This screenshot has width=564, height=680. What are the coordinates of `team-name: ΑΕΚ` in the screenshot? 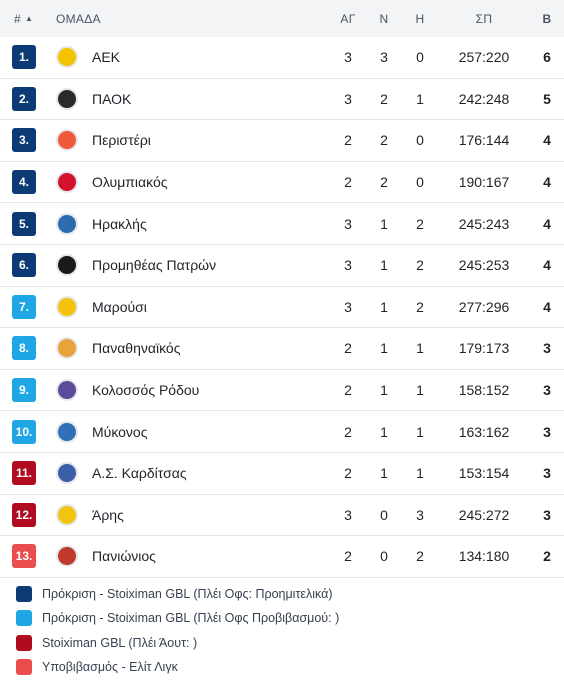 It's located at (106, 57).